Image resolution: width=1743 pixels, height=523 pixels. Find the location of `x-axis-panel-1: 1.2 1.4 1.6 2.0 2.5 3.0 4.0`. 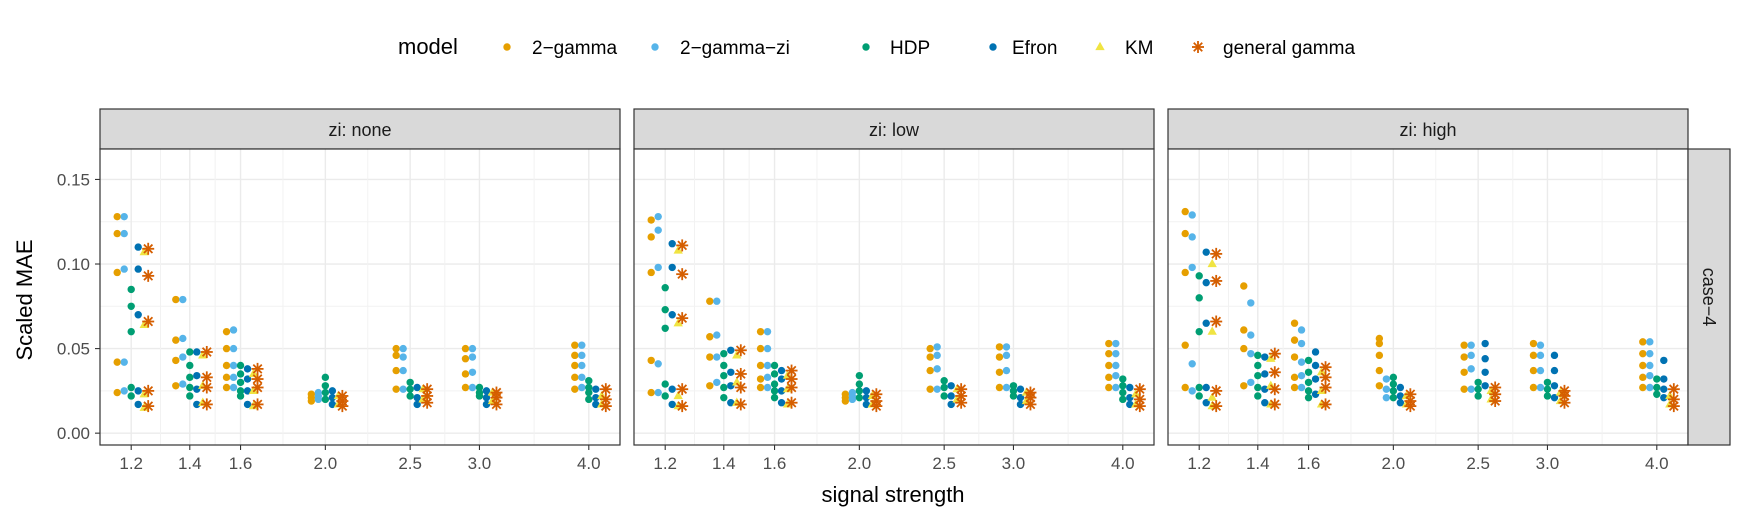

x-axis-panel-1: 1.2 1.4 1.6 2.0 2.5 3.0 4.0 is located at coordinates (360, 459).